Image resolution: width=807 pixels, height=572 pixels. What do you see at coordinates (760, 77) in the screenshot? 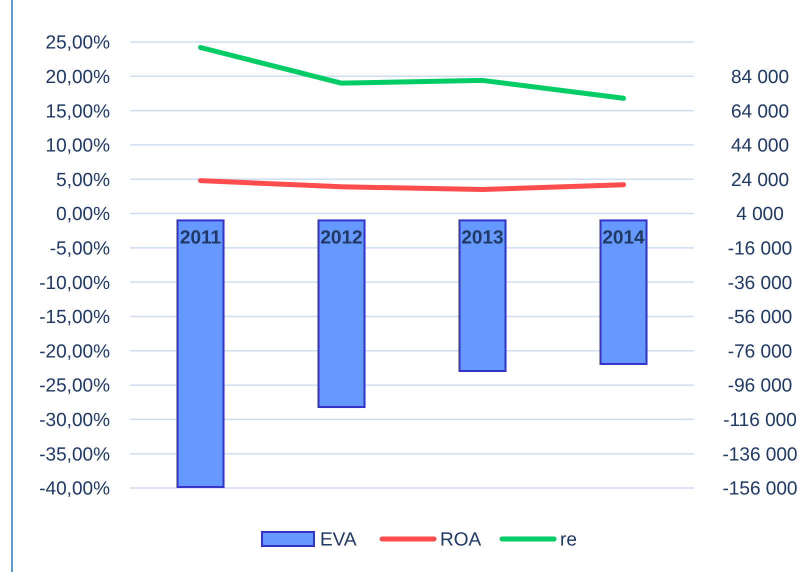
I see `y2-tick-label: 84 000` at bounding box center [760, 77].